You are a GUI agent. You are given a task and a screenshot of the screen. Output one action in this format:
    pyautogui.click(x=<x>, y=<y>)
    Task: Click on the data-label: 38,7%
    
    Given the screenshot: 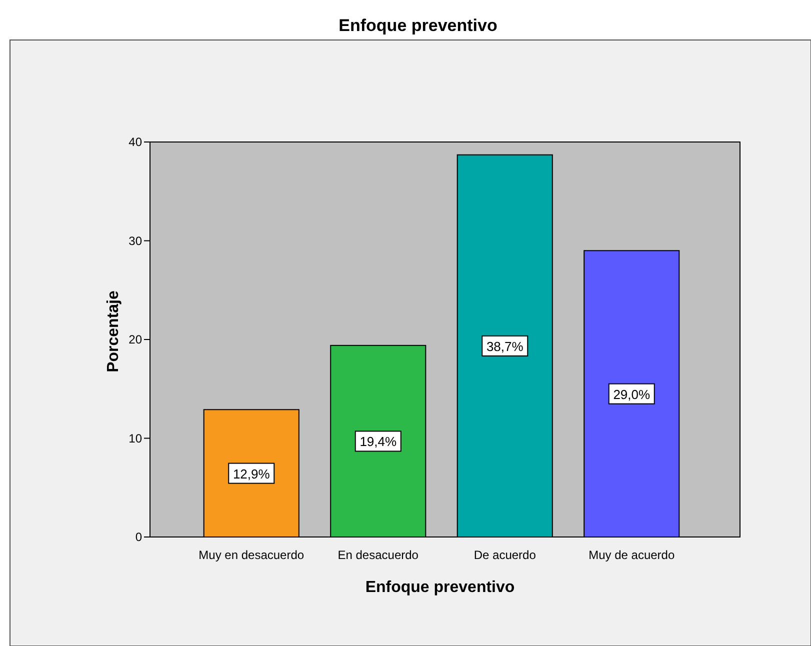 What is the action you would take?
    pyautogui.click(x=505, y=346)
    